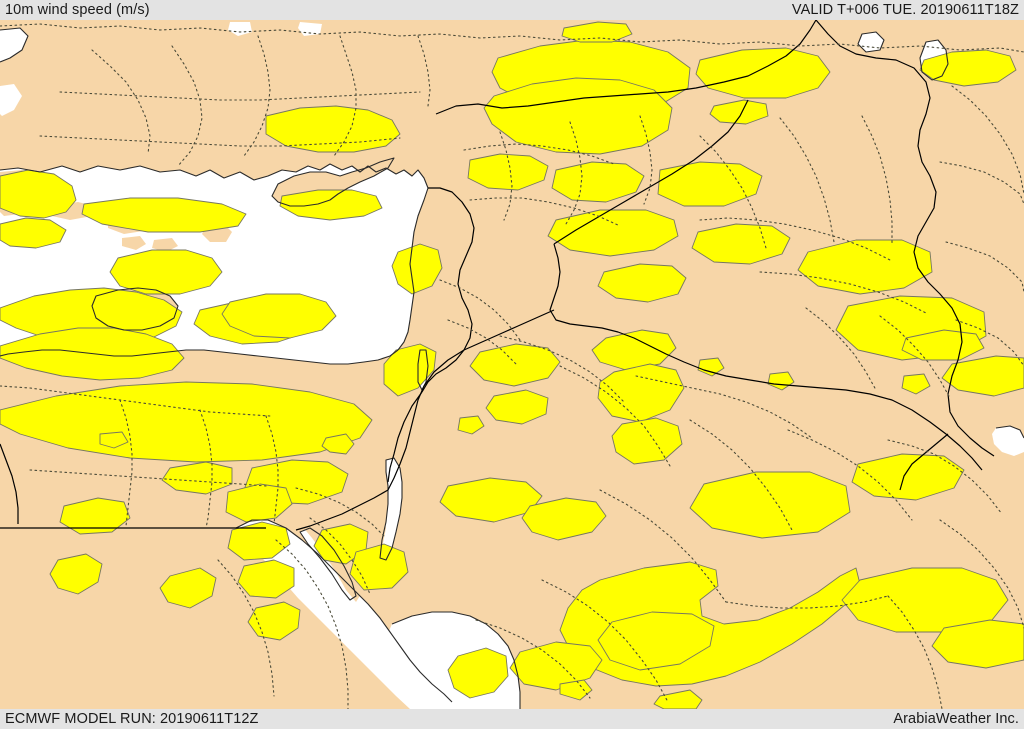 This screenshot has width=1024, height=729. I want to click on wind-area-egypt-s1, so click(95, 516).